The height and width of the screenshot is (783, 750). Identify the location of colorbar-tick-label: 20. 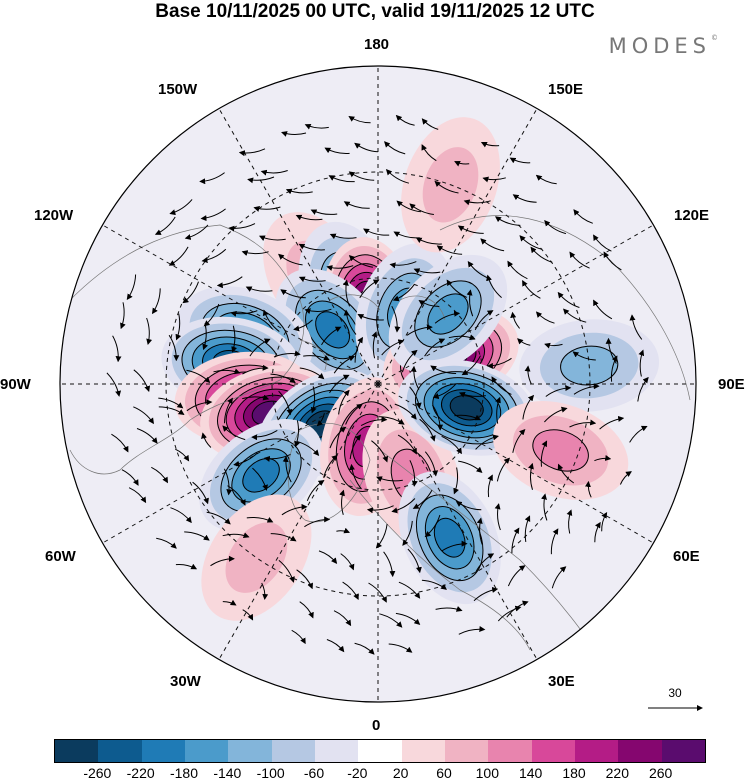
(400, 773).